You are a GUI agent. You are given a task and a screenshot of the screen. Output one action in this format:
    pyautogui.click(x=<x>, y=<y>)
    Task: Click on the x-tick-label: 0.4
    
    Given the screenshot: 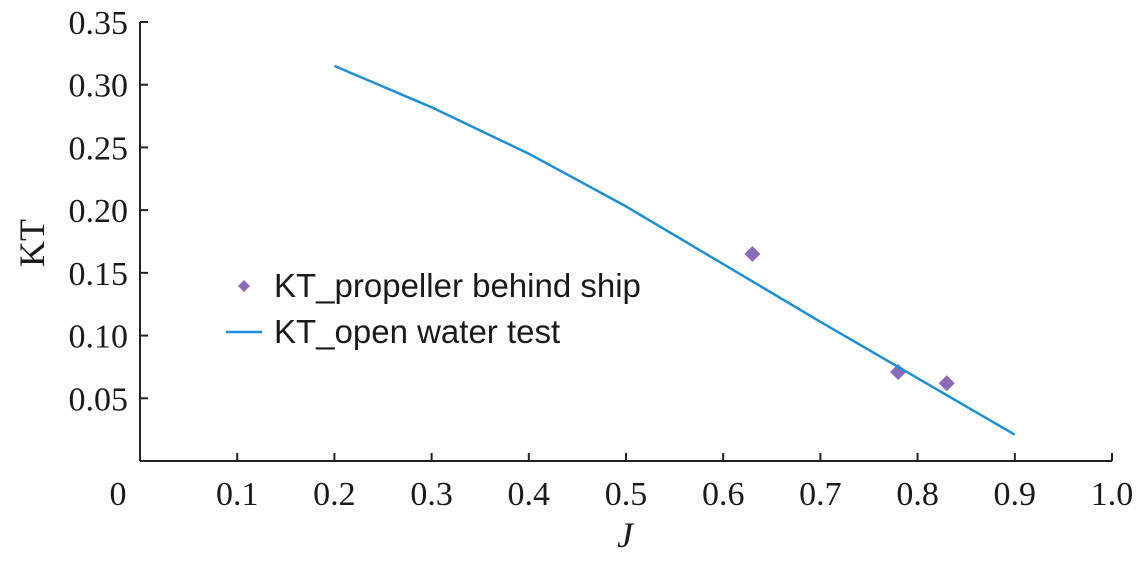 What is the action you would take?
    pyautogui.click(x=529, y=494)
    